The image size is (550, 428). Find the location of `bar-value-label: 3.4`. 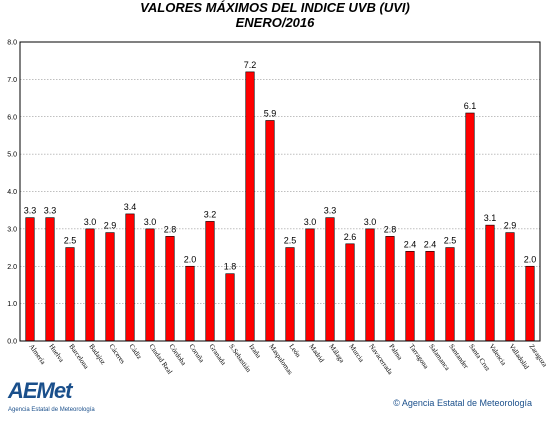

bar-value-label: 3.4 is located at coordinates (130, 207).